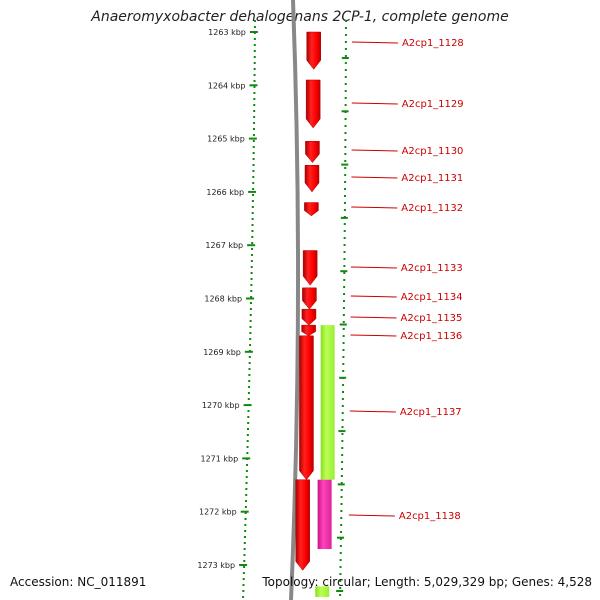 The height and width of the screenshot is (600, 600). Describe the element at coordinates (223, 299) in the screenshot. I see `scale-tick-label: 1268 kbp` at that location.